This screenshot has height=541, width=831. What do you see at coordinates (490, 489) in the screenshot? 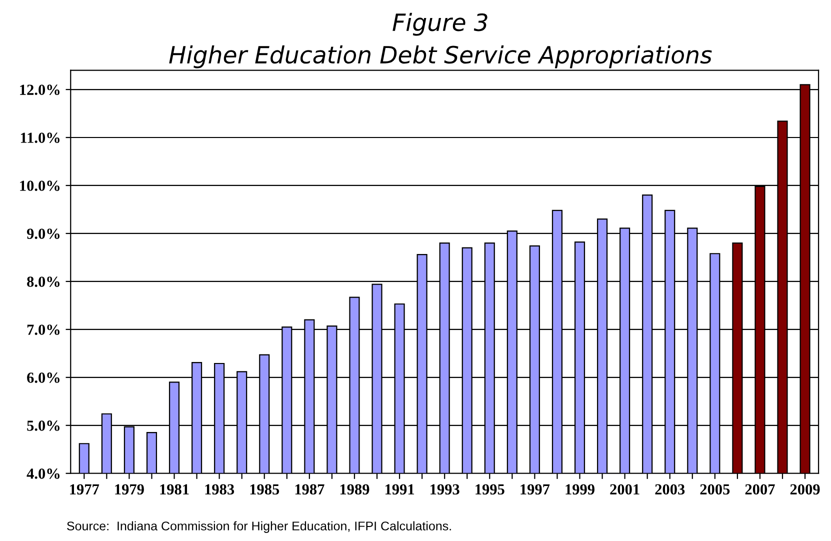
I see `x-tick-label: 1995` at bounding box center [490, 489].